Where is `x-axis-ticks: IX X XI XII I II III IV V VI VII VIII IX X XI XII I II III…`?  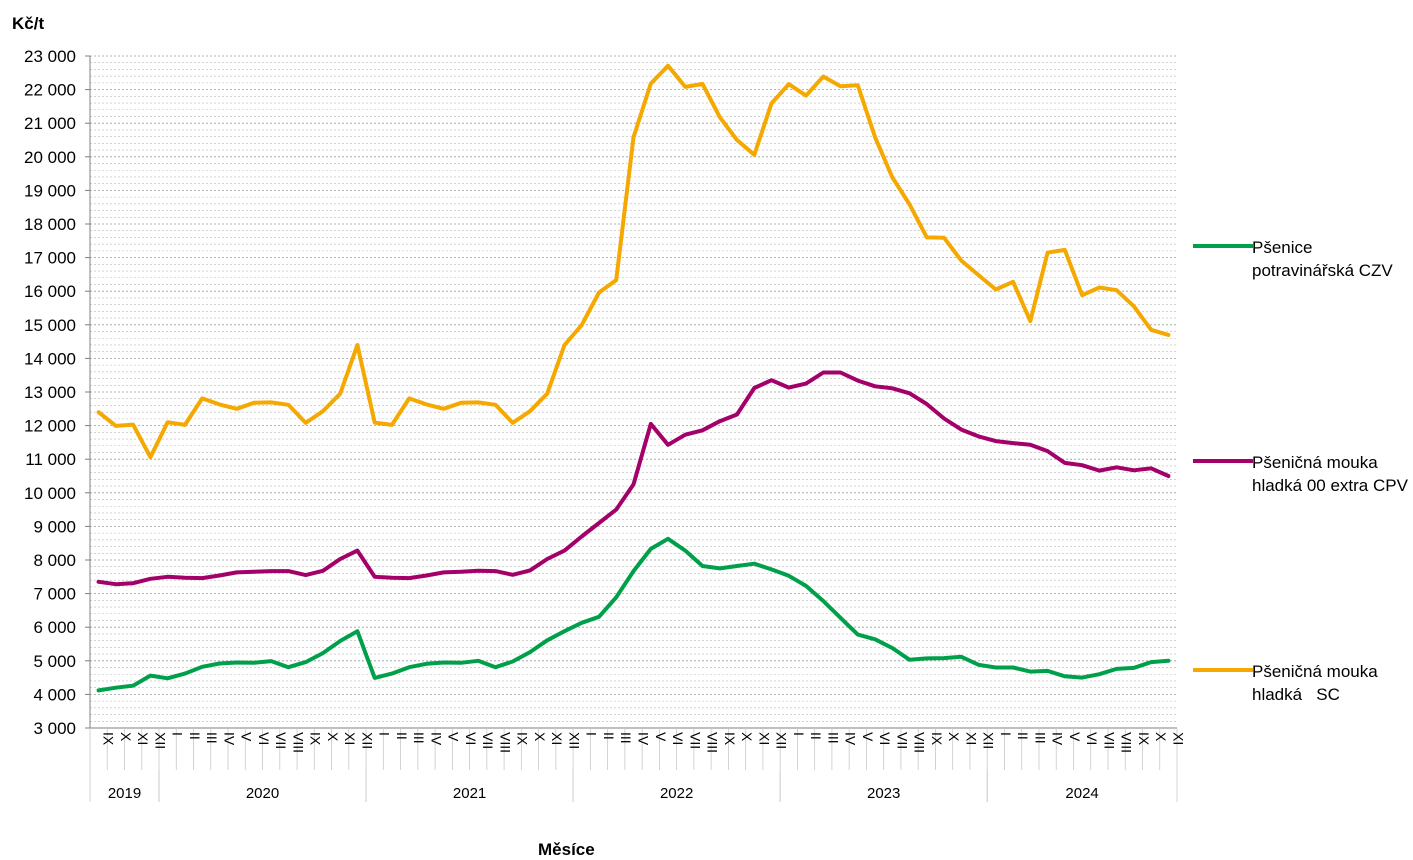
x-axis-ticks: IX X XI XII I II III IV V VI VII VIII IX X XI XII I II III… is located at coordinates (637, 765).